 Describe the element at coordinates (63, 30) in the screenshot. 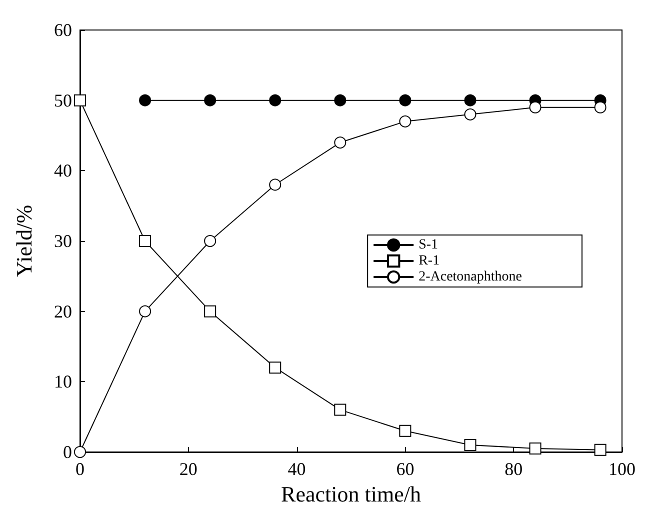

I see `y-tick-label: 60` at that location.